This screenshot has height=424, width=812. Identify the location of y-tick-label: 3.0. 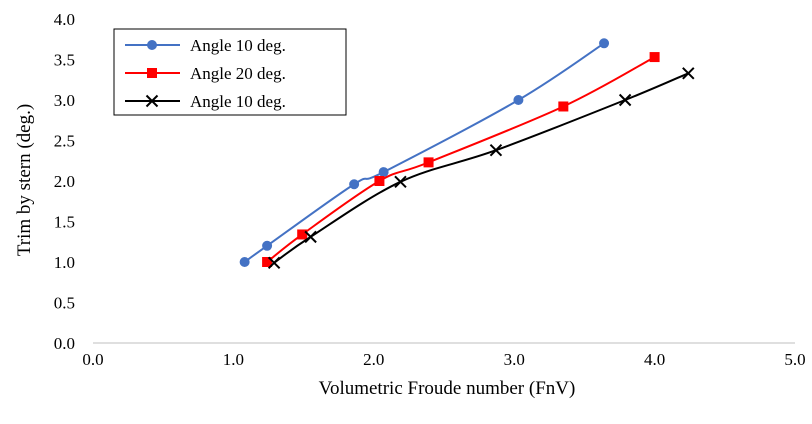
(64, 100).